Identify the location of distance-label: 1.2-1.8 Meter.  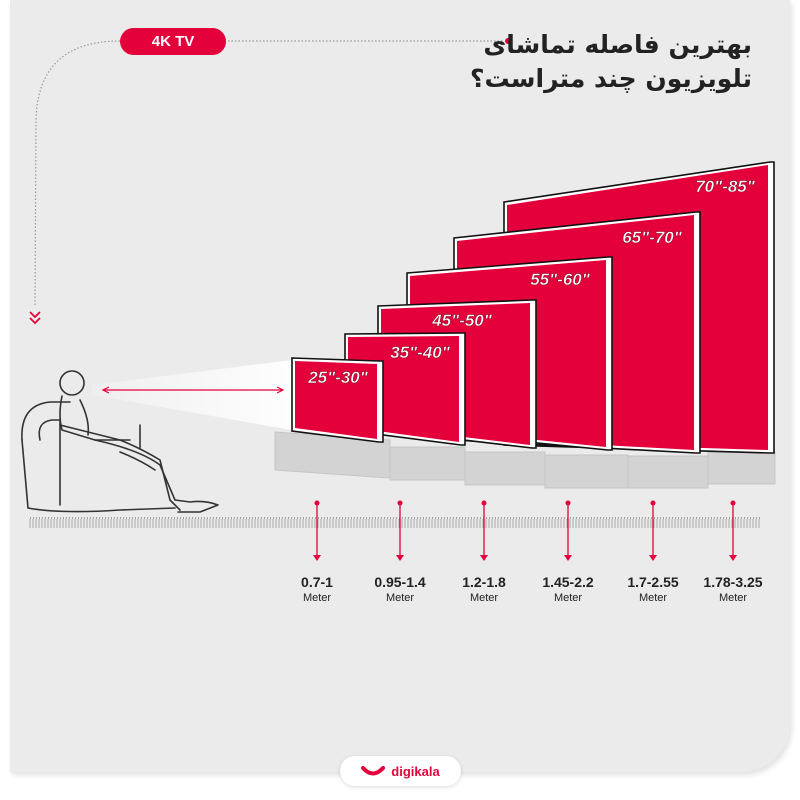
(484, 589).